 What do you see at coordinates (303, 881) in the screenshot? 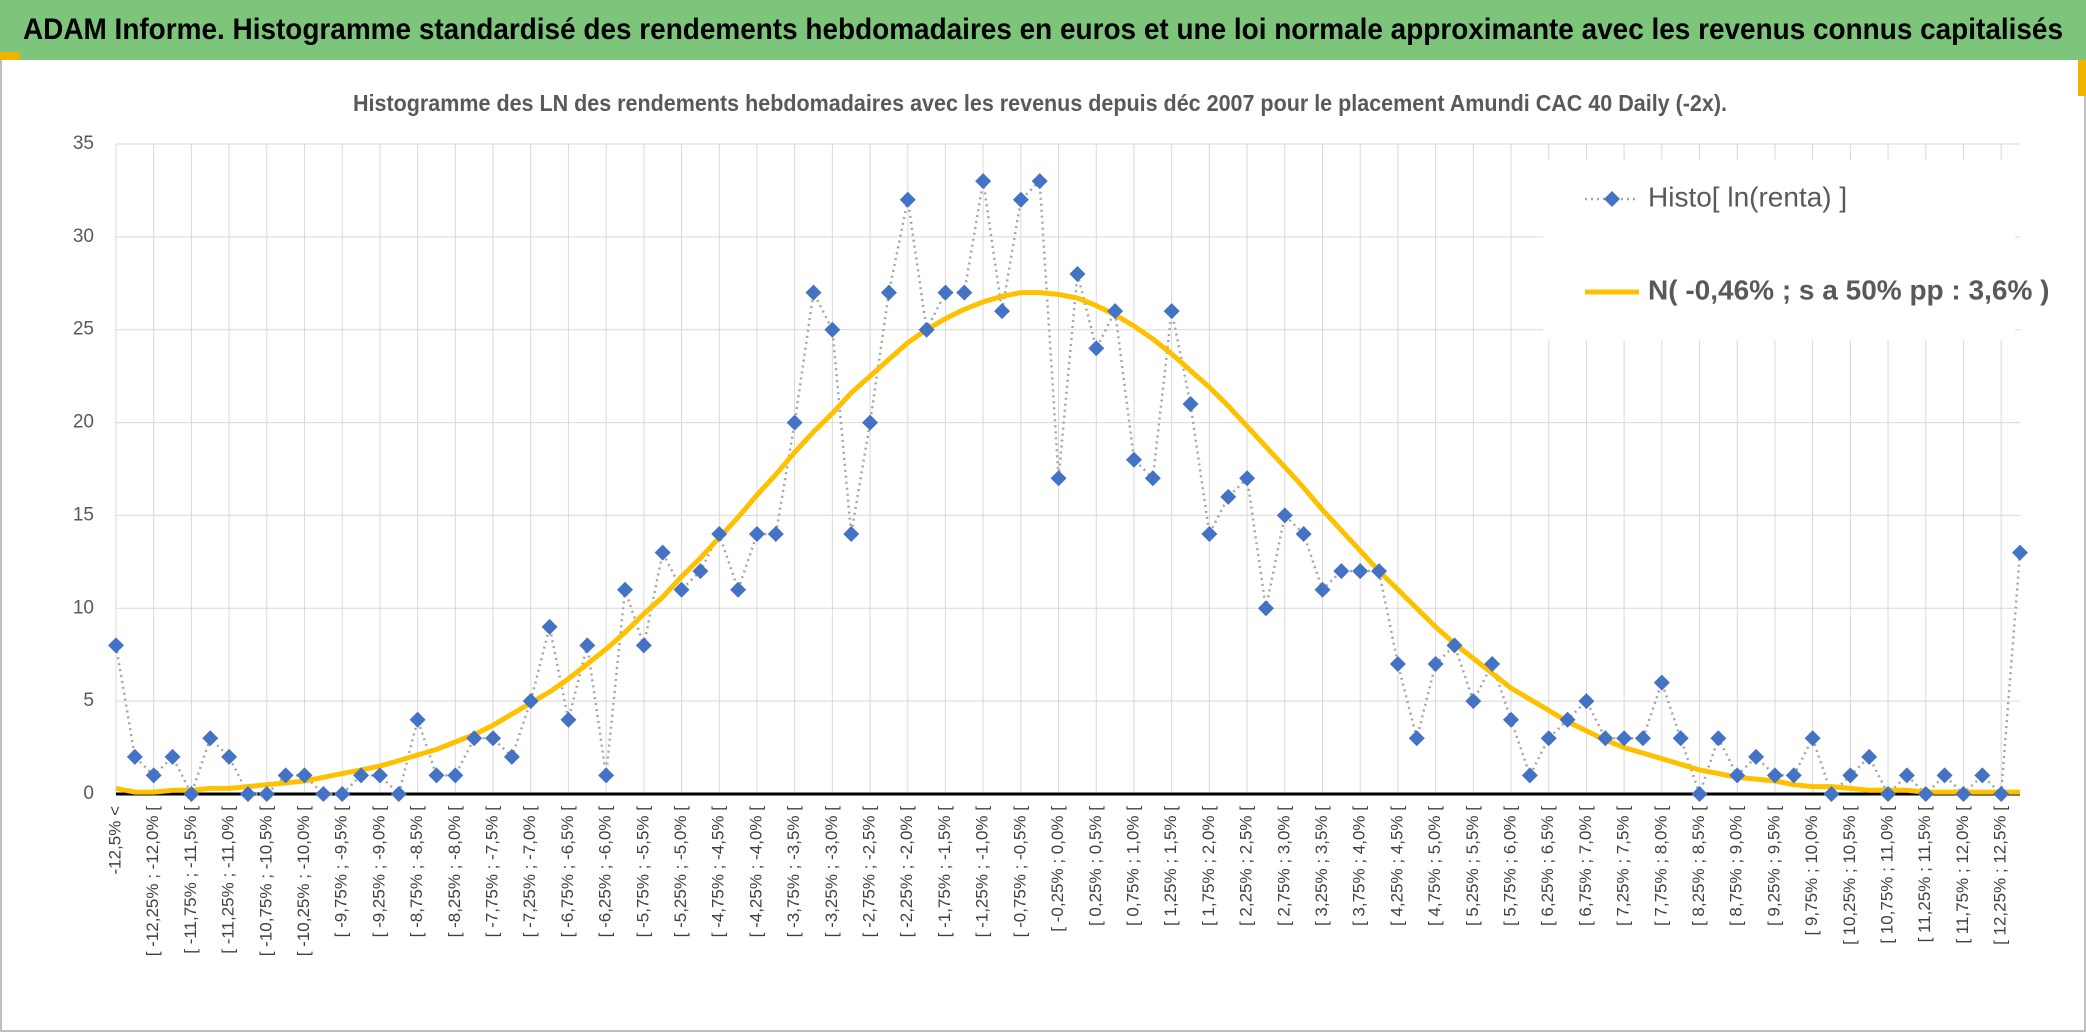
I see `x-tick-label: [ -10,25% ; -10,0% [` at bounding box center [303, 881].